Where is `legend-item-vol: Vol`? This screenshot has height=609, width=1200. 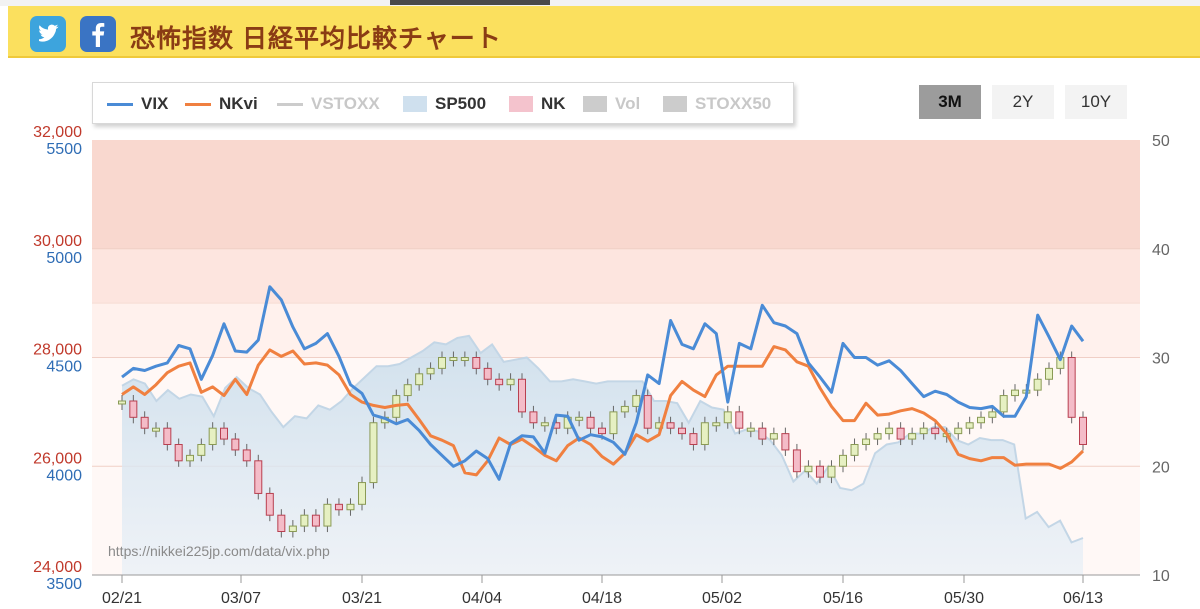
legend-item-vol: Vol is located at coordinates (611, 104).